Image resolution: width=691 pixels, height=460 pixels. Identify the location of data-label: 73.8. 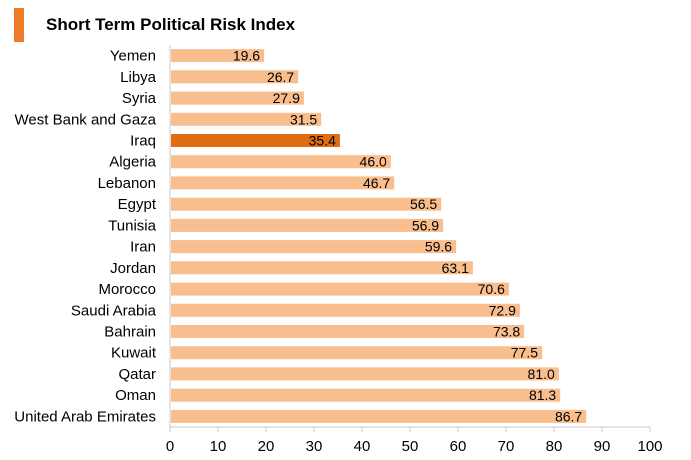
(506, 332).